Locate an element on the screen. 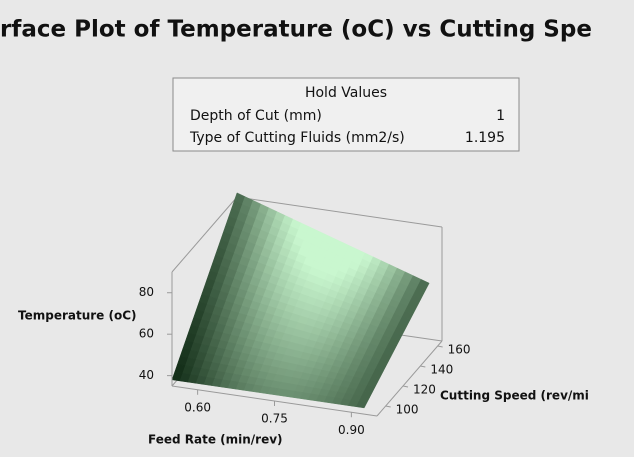 This screenshot has width=634, height=457. hold-label: Type of Cutting Fluids (mm2/s) is located at coordinates (297, 138).